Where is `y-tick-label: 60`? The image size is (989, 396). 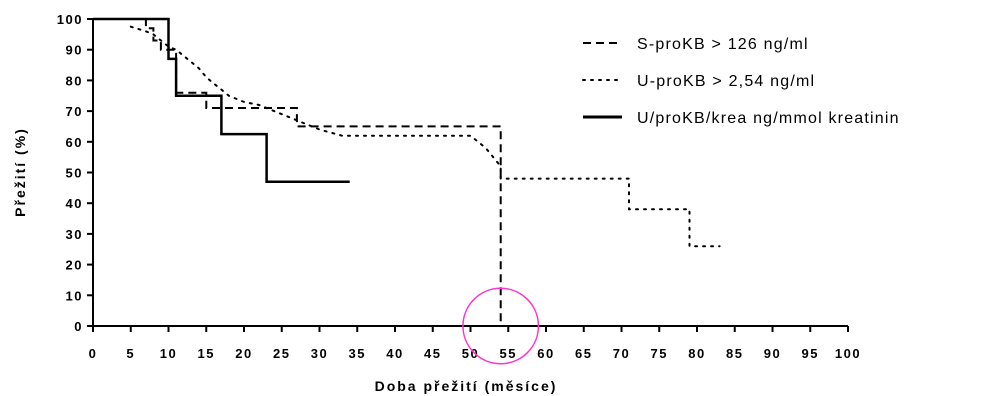 y-tick-label: 60 is located at coordinates (74, 142).